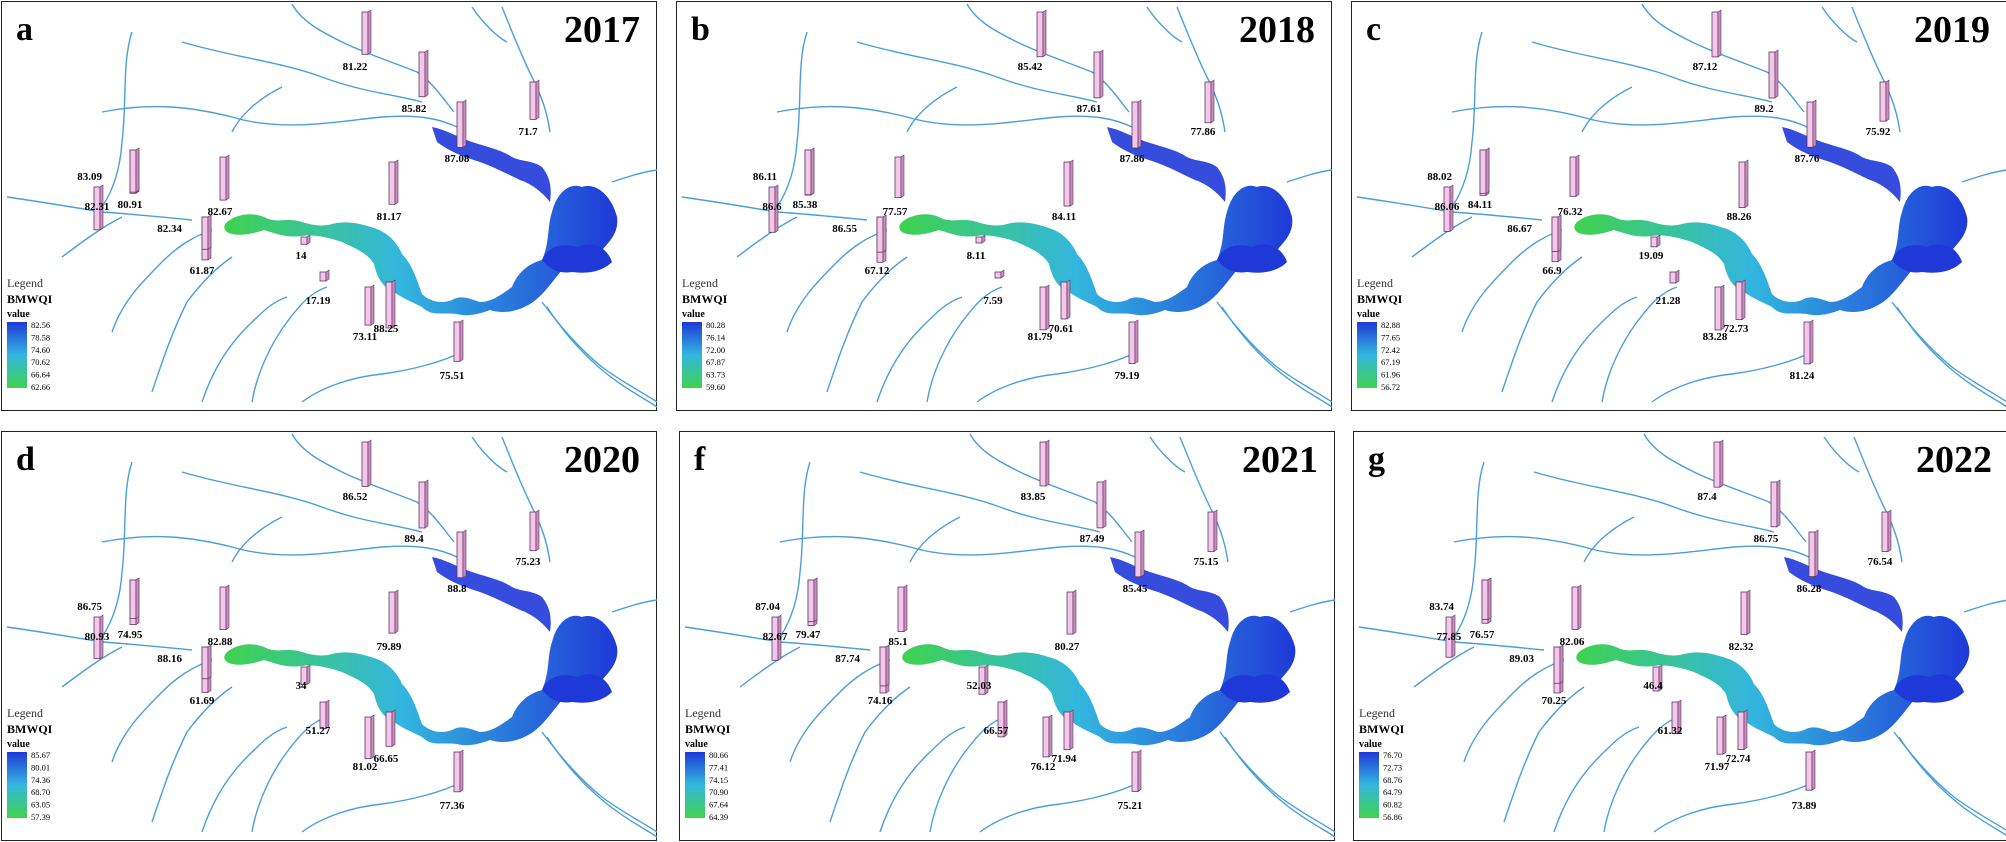  I want to click on site-value-label: 85.38, so click(805, 205).